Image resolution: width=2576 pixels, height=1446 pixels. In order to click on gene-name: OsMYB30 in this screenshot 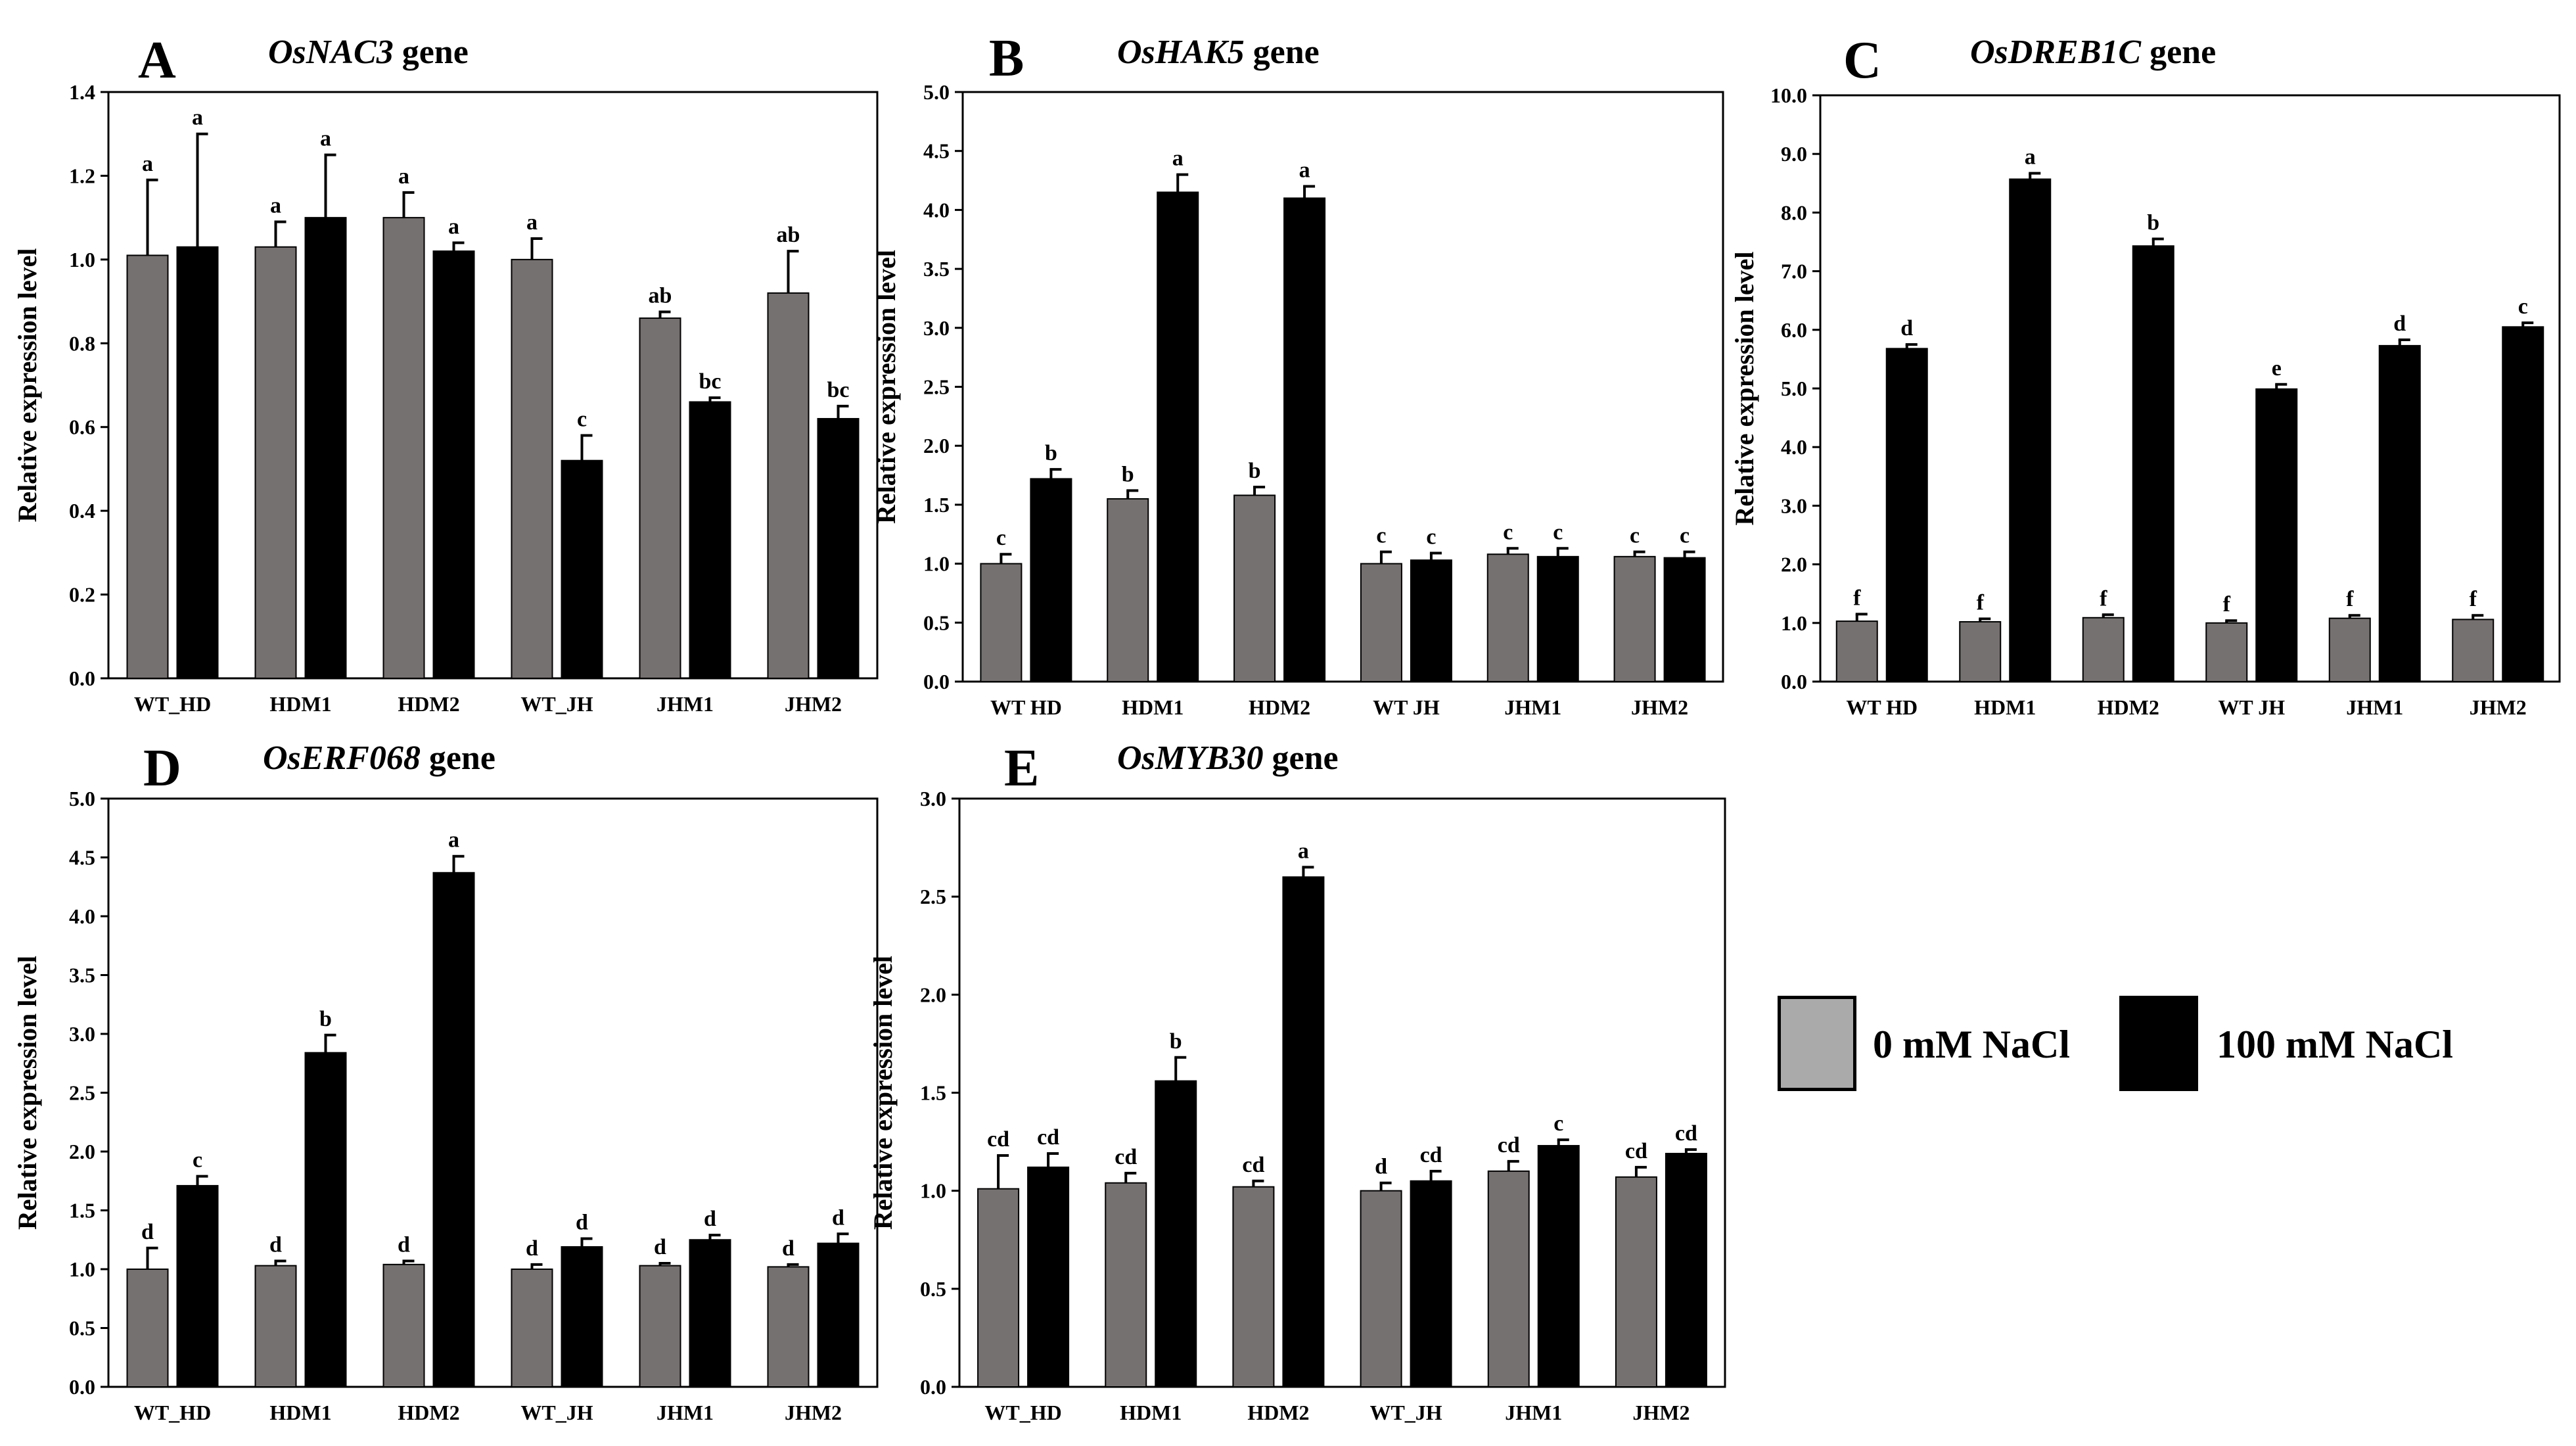, I will do `click(1190, 758)`.